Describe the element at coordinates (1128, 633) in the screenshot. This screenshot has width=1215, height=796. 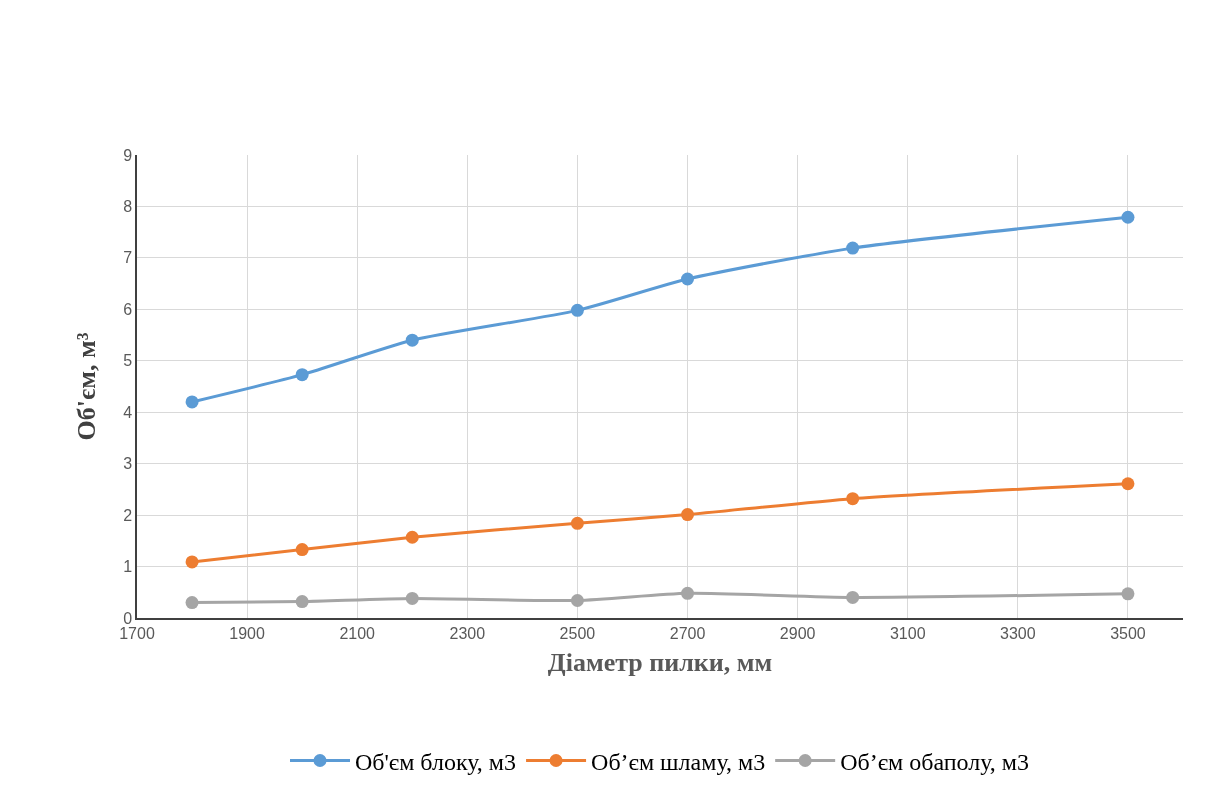
I see `x-tick-label: 3500` at that location.